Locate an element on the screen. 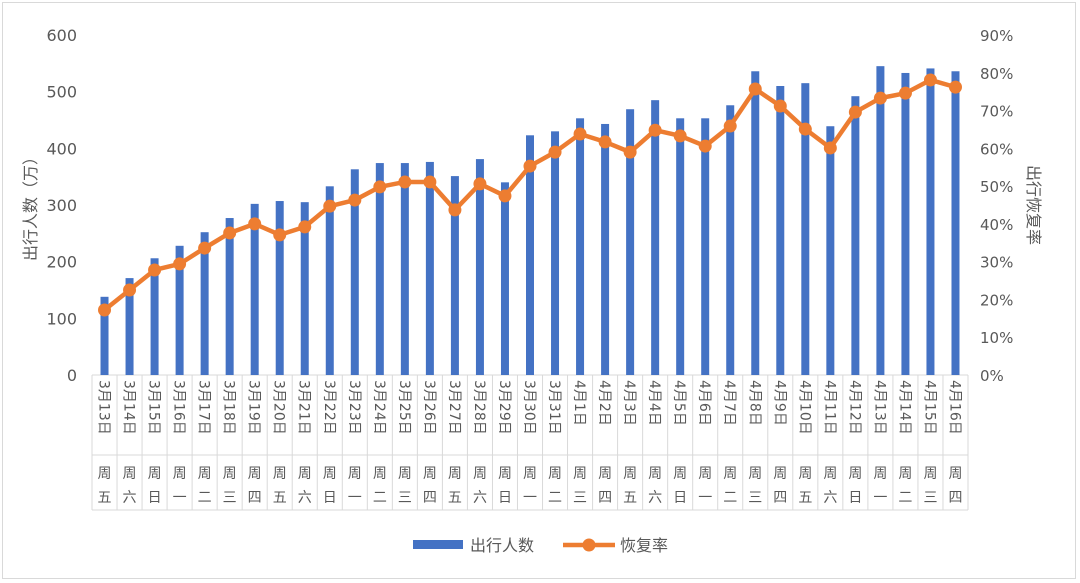 The image size is (1080, 583). y2-tick-label: 90% is located at coordinates (996, 36).